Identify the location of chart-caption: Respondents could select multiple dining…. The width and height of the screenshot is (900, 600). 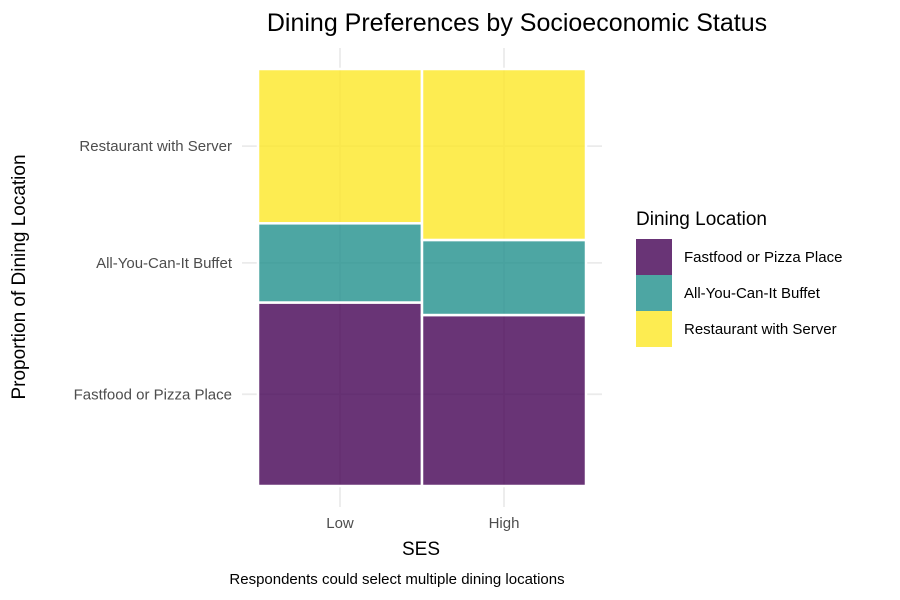
(396, 579).